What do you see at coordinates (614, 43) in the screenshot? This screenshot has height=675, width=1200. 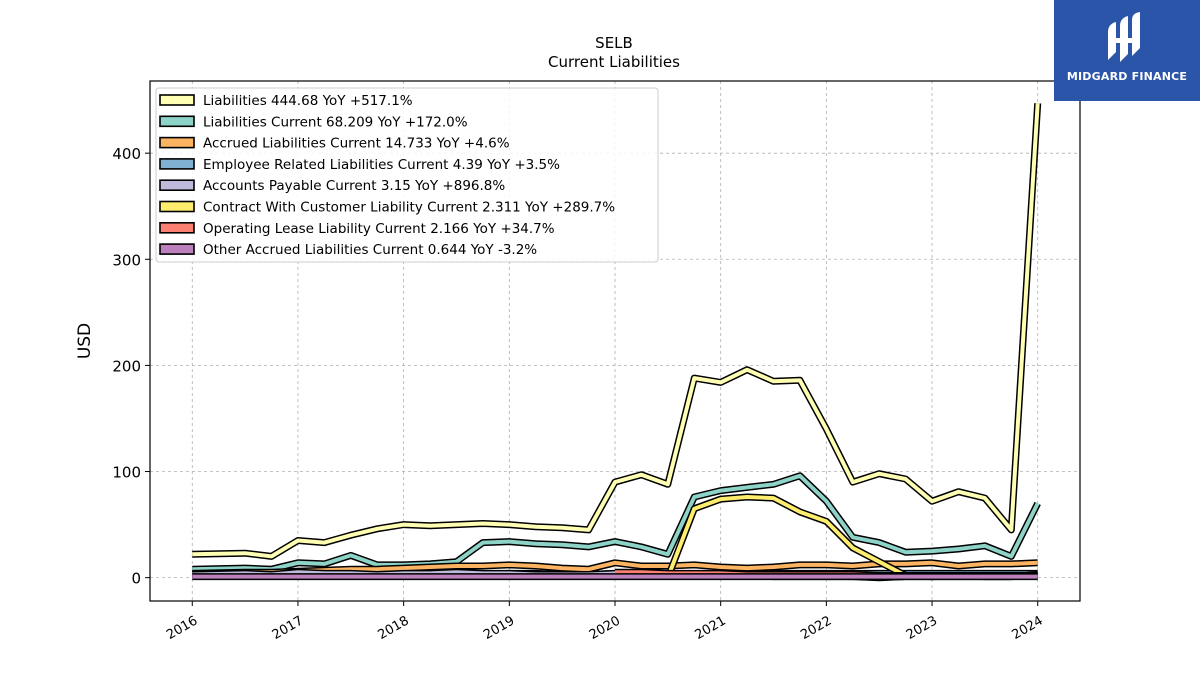 I see `chart-title: SELB` at bounding box center [614, 43].